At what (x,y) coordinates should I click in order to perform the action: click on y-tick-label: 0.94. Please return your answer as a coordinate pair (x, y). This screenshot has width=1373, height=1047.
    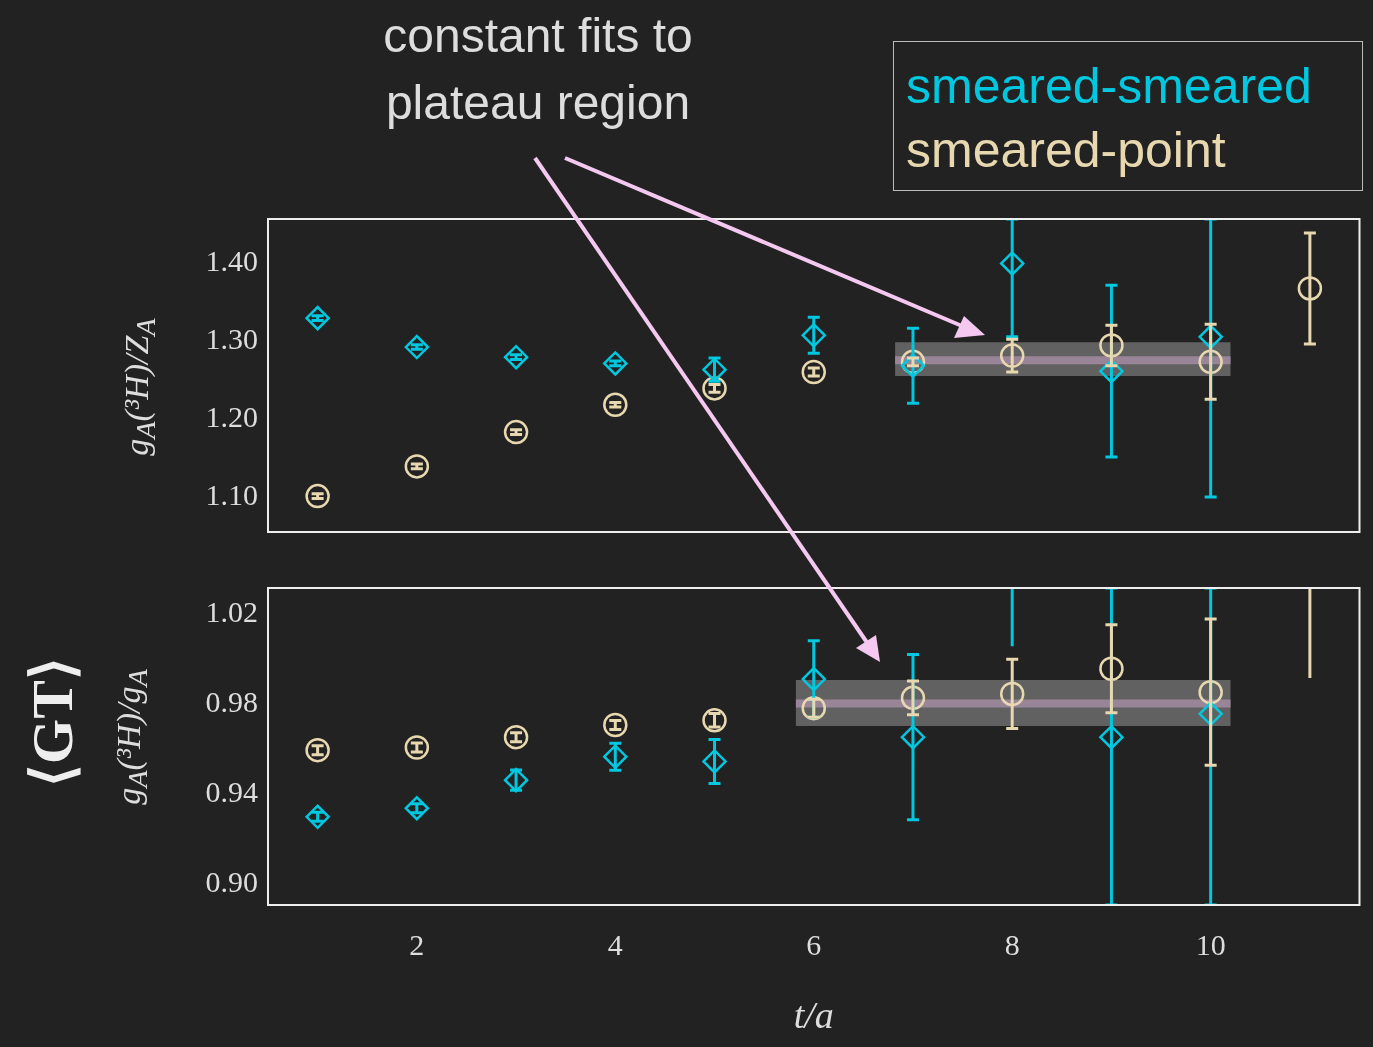
    Looking at the image, I should click on (231, 792).